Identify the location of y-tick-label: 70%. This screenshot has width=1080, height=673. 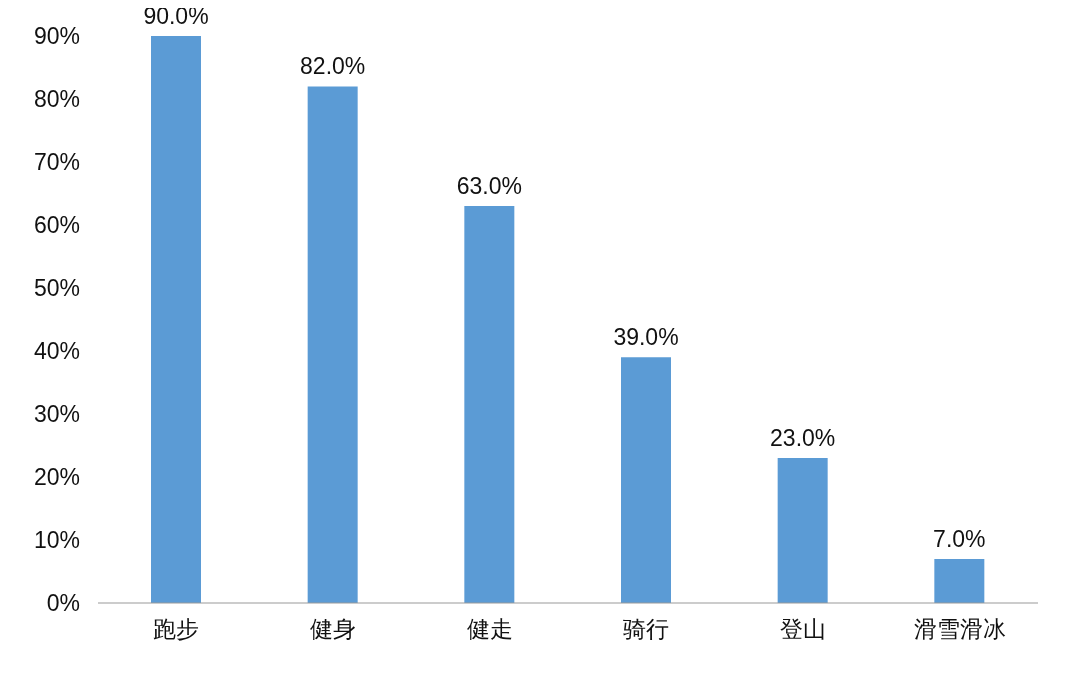
(56, 162).